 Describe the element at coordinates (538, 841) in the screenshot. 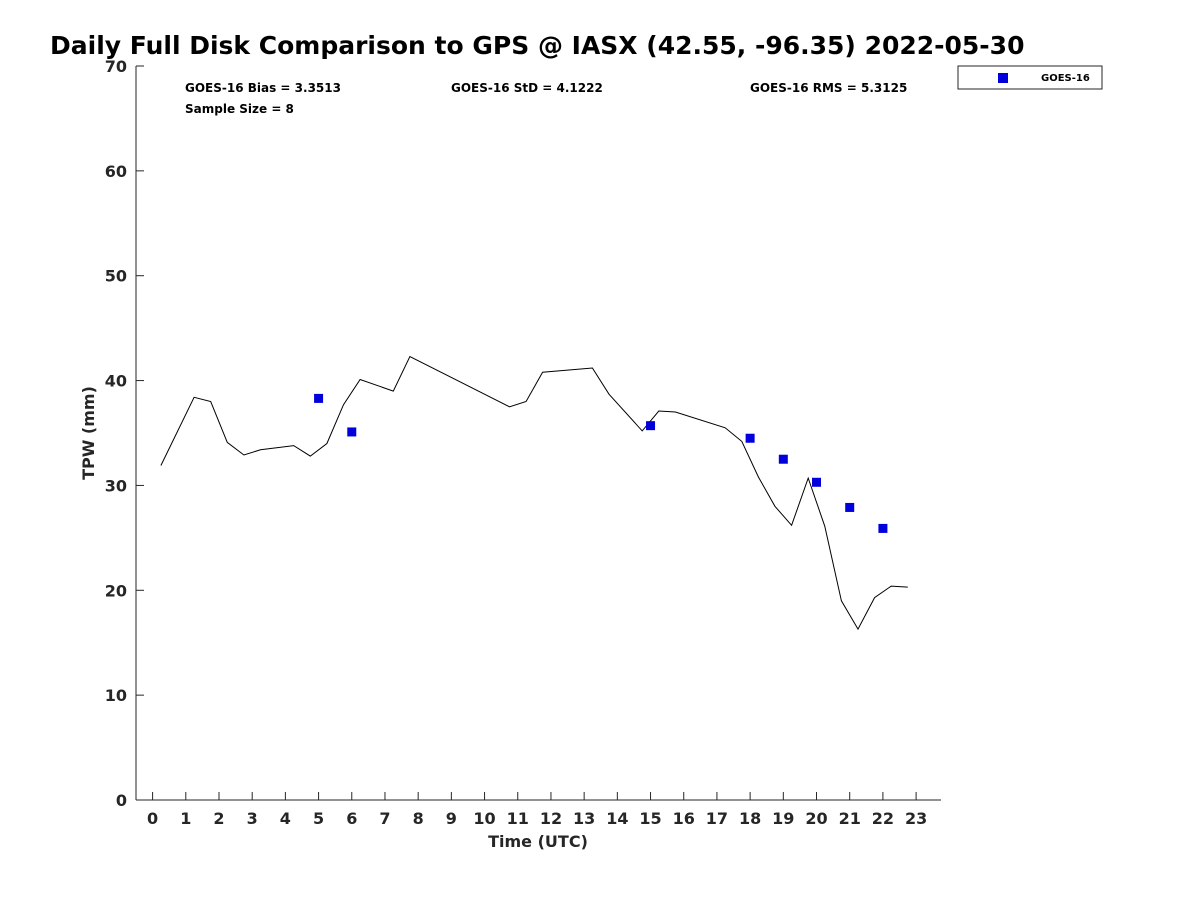

I see `x-axis-label: Time (UTC)` at that location.